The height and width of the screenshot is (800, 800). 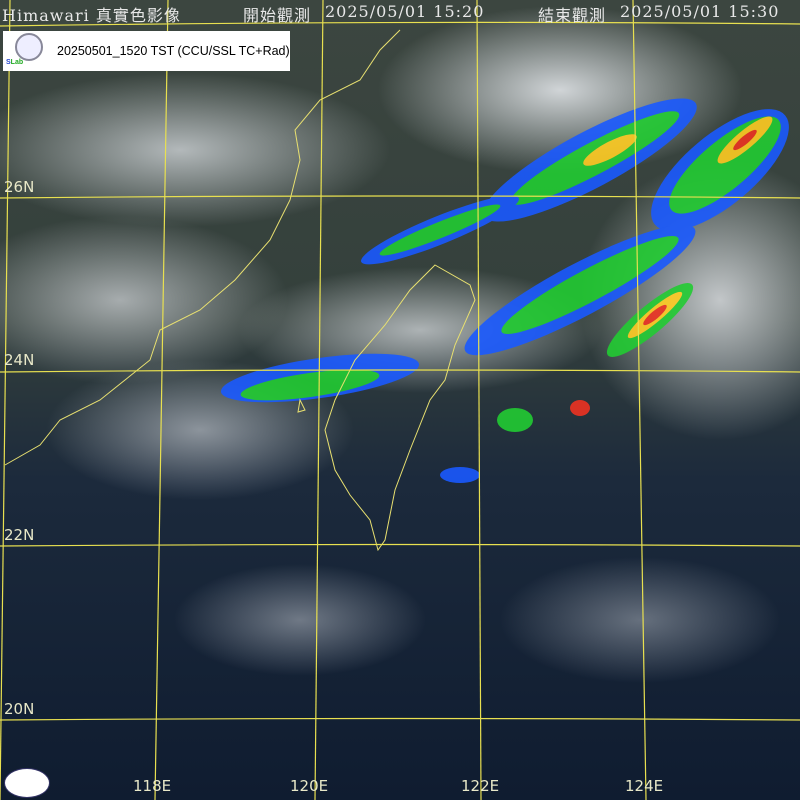 What do you see at coordinates (301, 405) in the screenshot?
I see `penghu-islands` at bounding box center [301, 405].